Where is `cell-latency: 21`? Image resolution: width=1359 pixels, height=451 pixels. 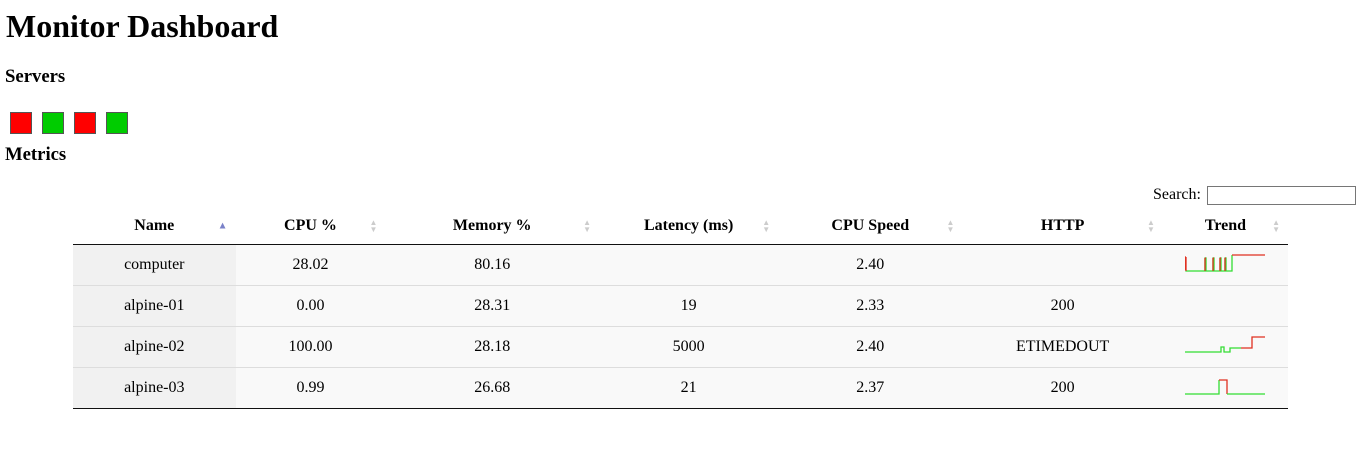 cell-latency: 21 is located at coordinates (689, 388).